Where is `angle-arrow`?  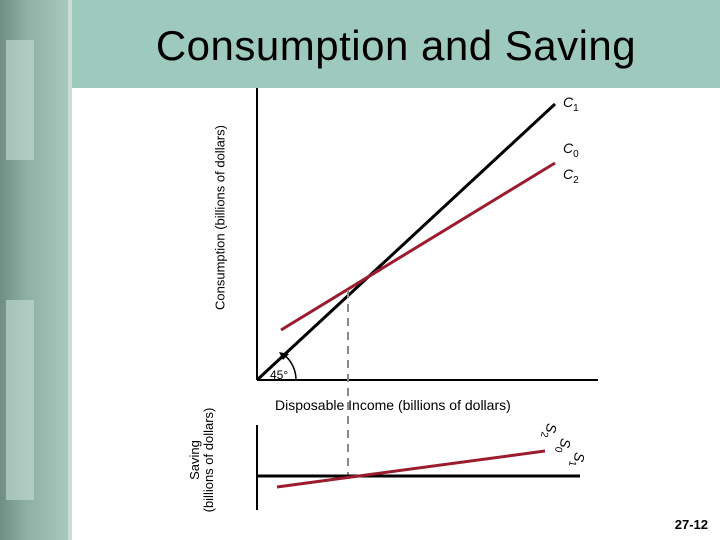
angle-arrow is located at coordinates (284, 356).